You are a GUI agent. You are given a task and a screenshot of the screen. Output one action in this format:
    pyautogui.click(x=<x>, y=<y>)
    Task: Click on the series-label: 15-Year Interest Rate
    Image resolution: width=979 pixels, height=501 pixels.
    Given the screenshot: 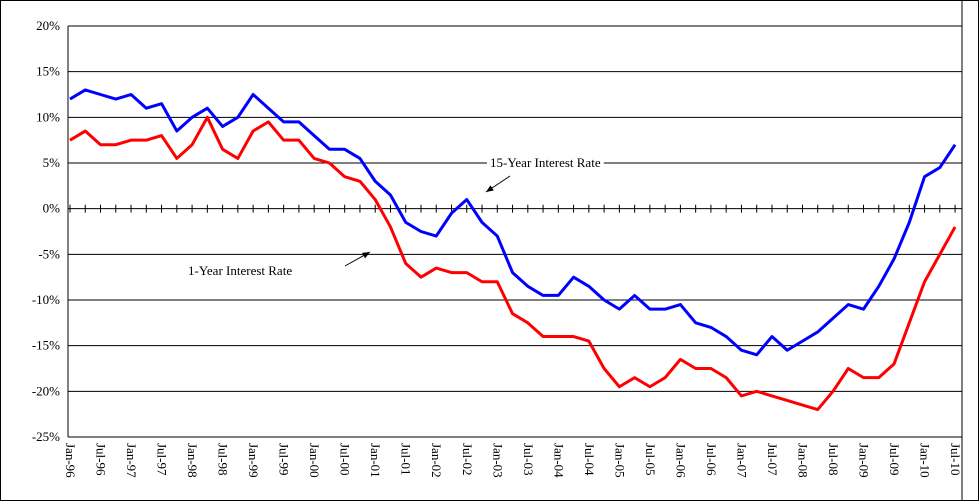 What is the action you would take?
    pyautogui.click(x=545, y=162)
    